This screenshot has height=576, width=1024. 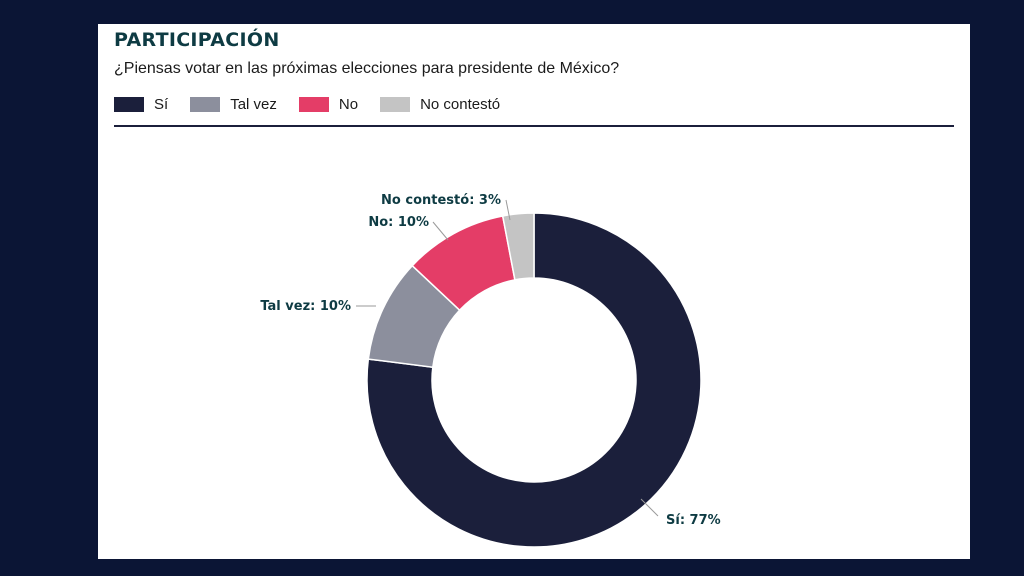 I want to click on leader-line-no-contesto, so click(x=508, y=210).